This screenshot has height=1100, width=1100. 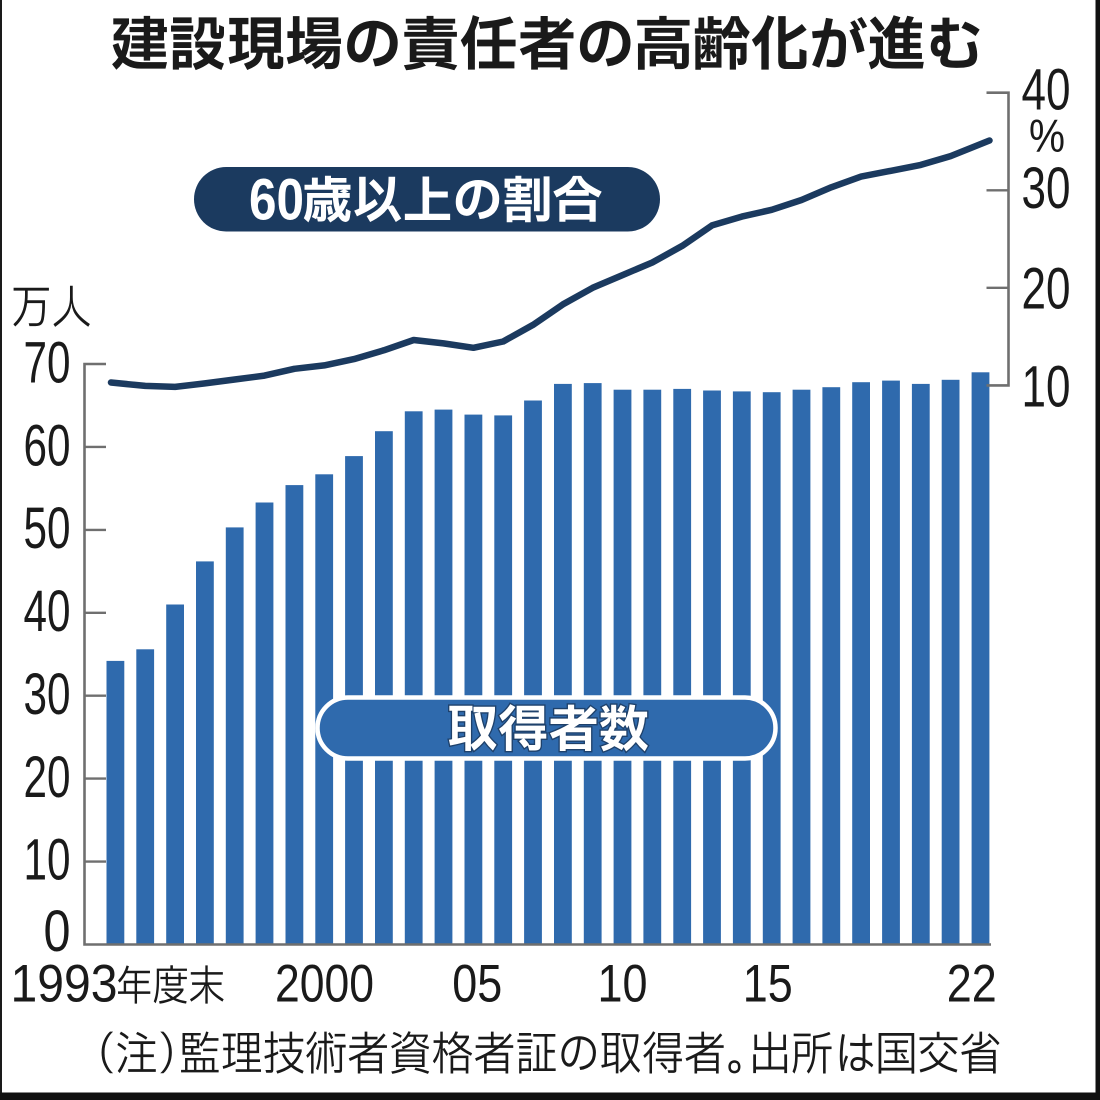 I want to click on svg-text: 1993, so click(x=64, y=984).